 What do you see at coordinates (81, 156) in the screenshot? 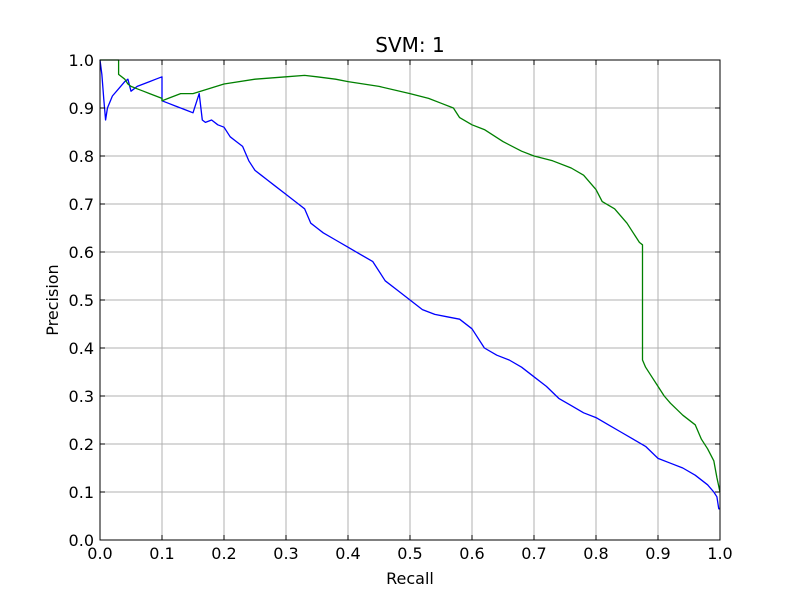
I see `y-tick-label: 0.8` at bounding box center [81, 156].